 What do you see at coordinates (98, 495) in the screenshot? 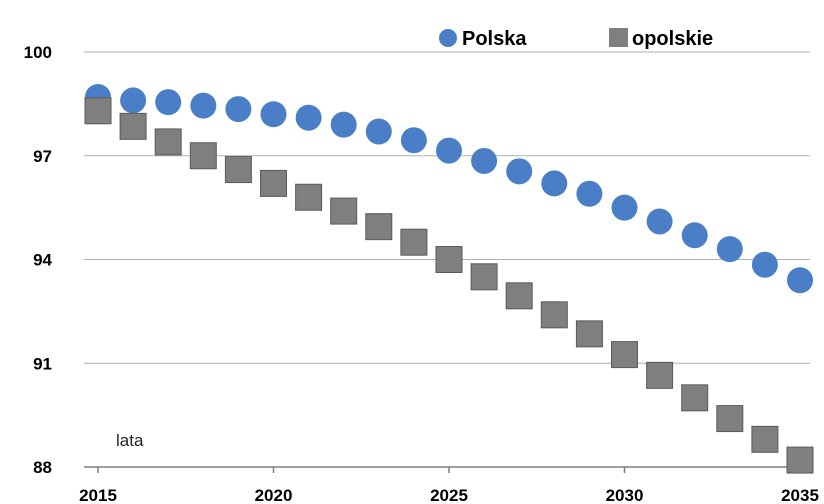
I see `x-tick-label: 2015` at bounding box center [98, 495].